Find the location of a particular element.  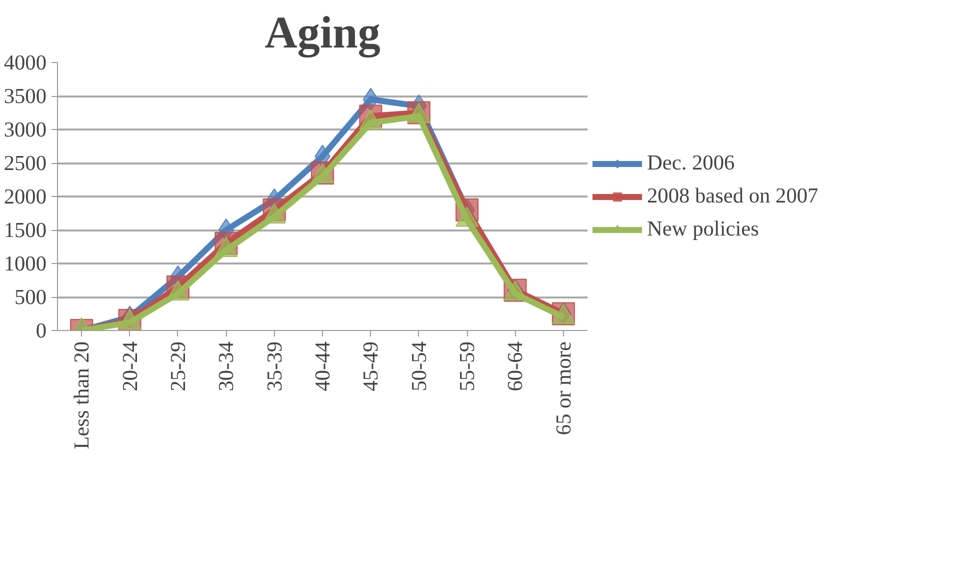

legend-label: 2008 based on 2007 is located at coordinates (732, 196).